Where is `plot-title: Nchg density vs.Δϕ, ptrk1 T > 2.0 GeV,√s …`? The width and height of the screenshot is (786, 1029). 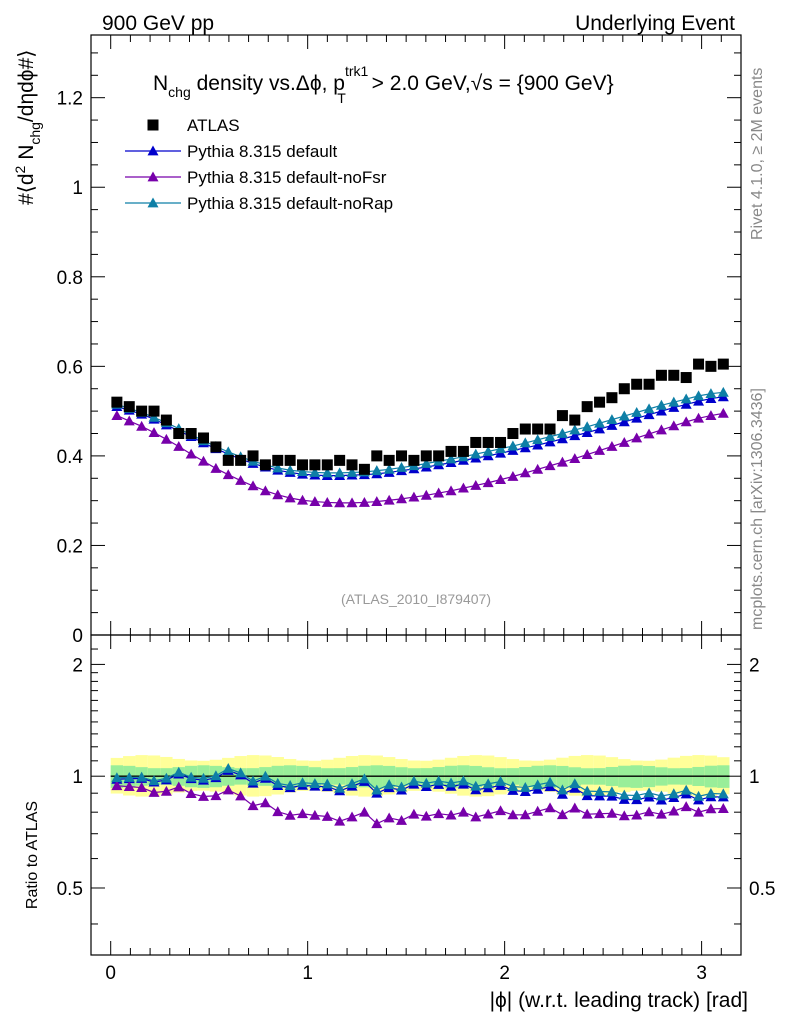 plot-title: Nchg density vs.Δϕ, ptrk1 T > 2.0 GeV,√s … is located at coordinates (383, 84).